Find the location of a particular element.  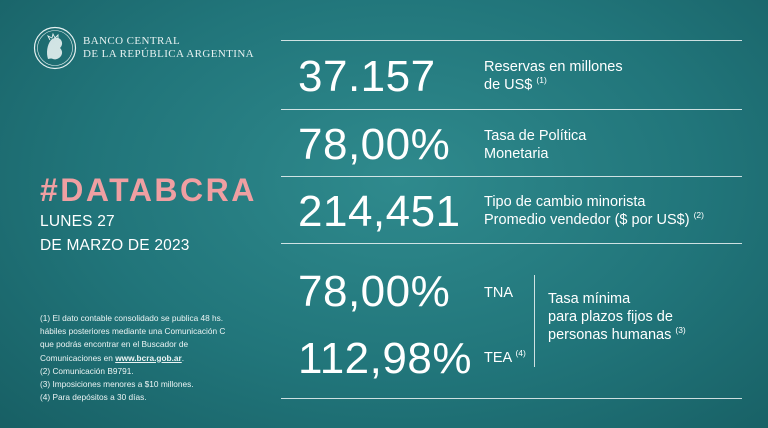

date-line1: LUNES 27 is located at coordinates (77, 221).